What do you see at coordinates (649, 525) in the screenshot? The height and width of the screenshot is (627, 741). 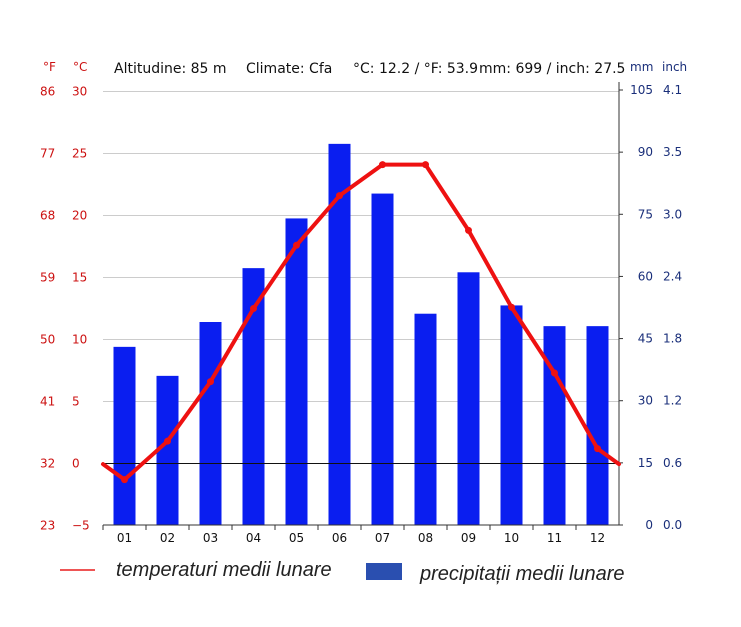 I see `tick-label-mm: 0` at bounding box center [649, 525].